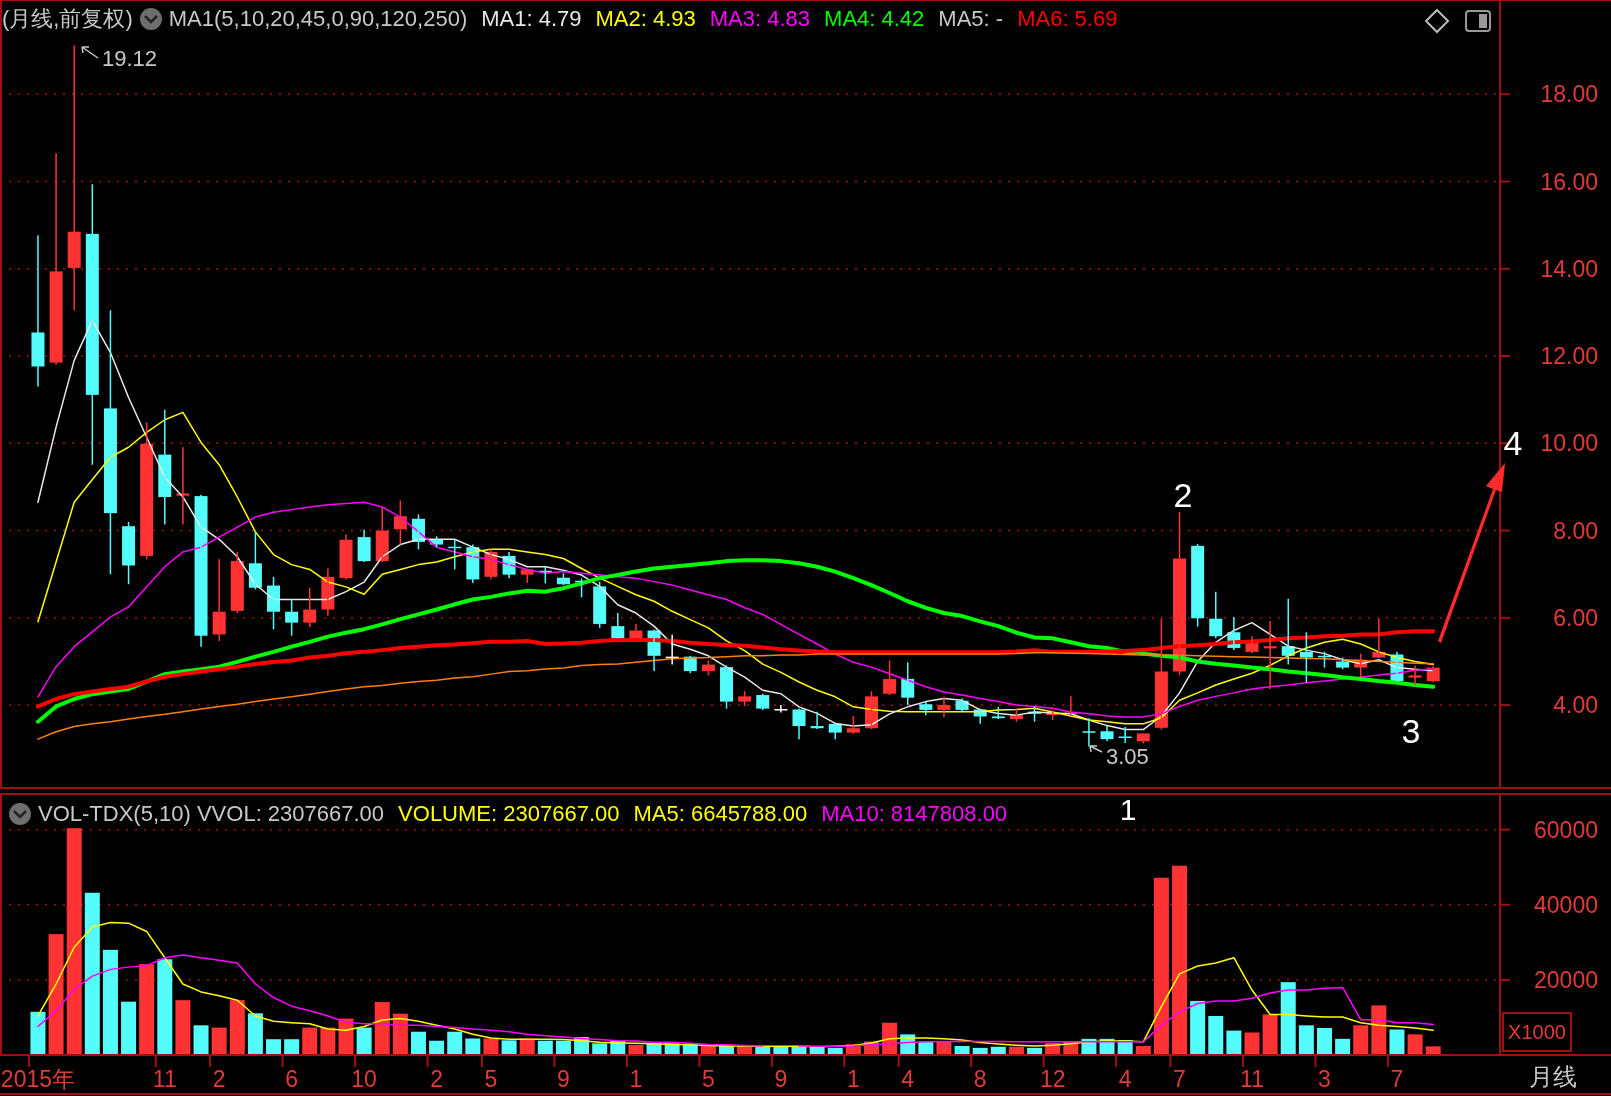 The height and width of the screenshot is (1096, 1611). Describe the element at coordinates (1128, 809) in the screenshot. I see `annotation: 1` at that location.